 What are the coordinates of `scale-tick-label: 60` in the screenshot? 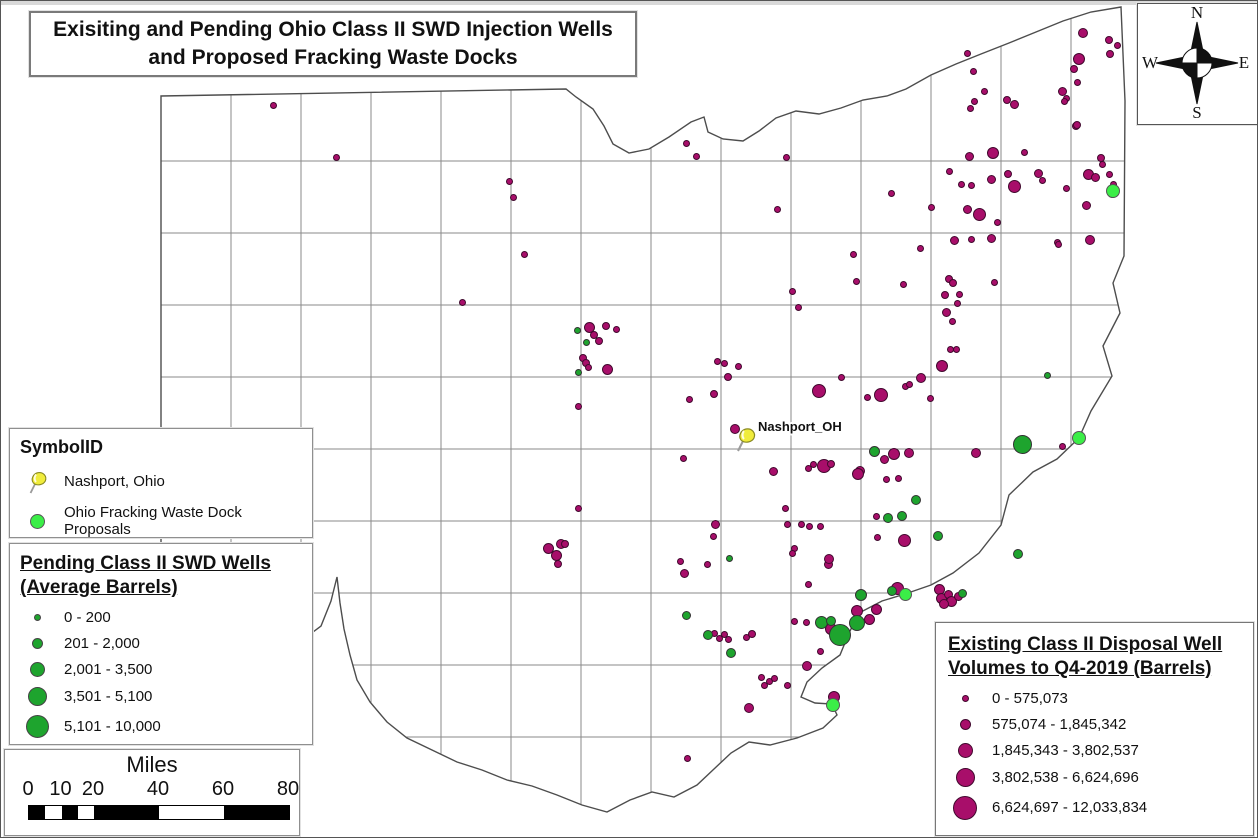 It's located at (223, 789).